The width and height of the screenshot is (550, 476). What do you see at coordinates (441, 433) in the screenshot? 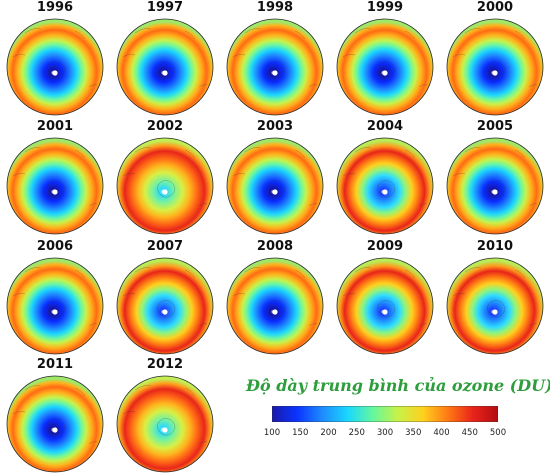
I see `colorbar-tick-label: 400` at bounding box center [441, 433].